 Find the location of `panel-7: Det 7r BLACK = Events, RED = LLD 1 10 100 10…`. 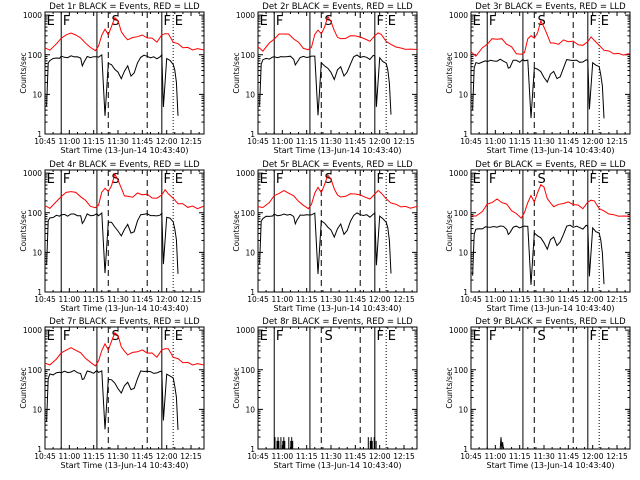

panel-7: Det 7r BLACK = Events, RED = LLD 1 10 100 10… is located at coordinates (112, 393).